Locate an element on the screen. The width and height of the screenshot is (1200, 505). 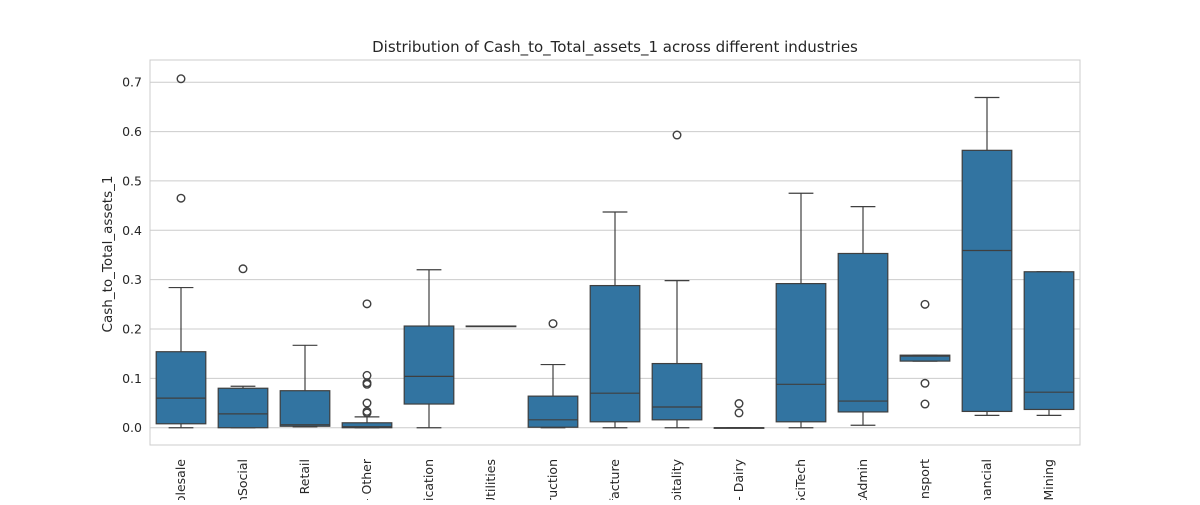
x-tick-label: spitality is located at coordinates (676, 479).